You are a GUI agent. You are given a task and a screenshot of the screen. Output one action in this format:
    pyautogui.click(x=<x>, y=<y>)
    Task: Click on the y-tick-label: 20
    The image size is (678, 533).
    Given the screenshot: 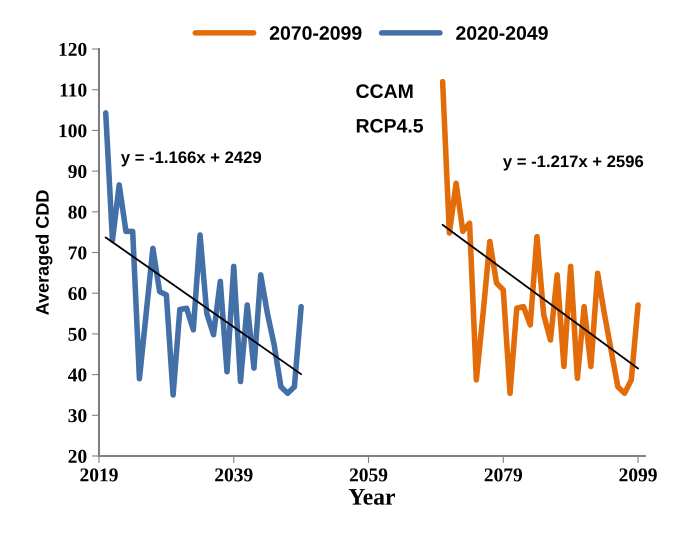 What is the action you would take?
    pyautogui.click(x=77, y=456)
    